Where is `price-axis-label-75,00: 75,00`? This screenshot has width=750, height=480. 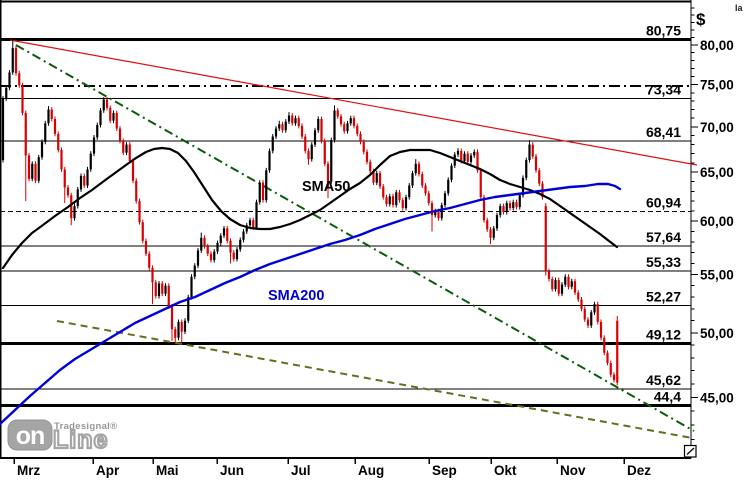 price-axis-label-75,00: 75,00 is located at coordinates (717, 85).